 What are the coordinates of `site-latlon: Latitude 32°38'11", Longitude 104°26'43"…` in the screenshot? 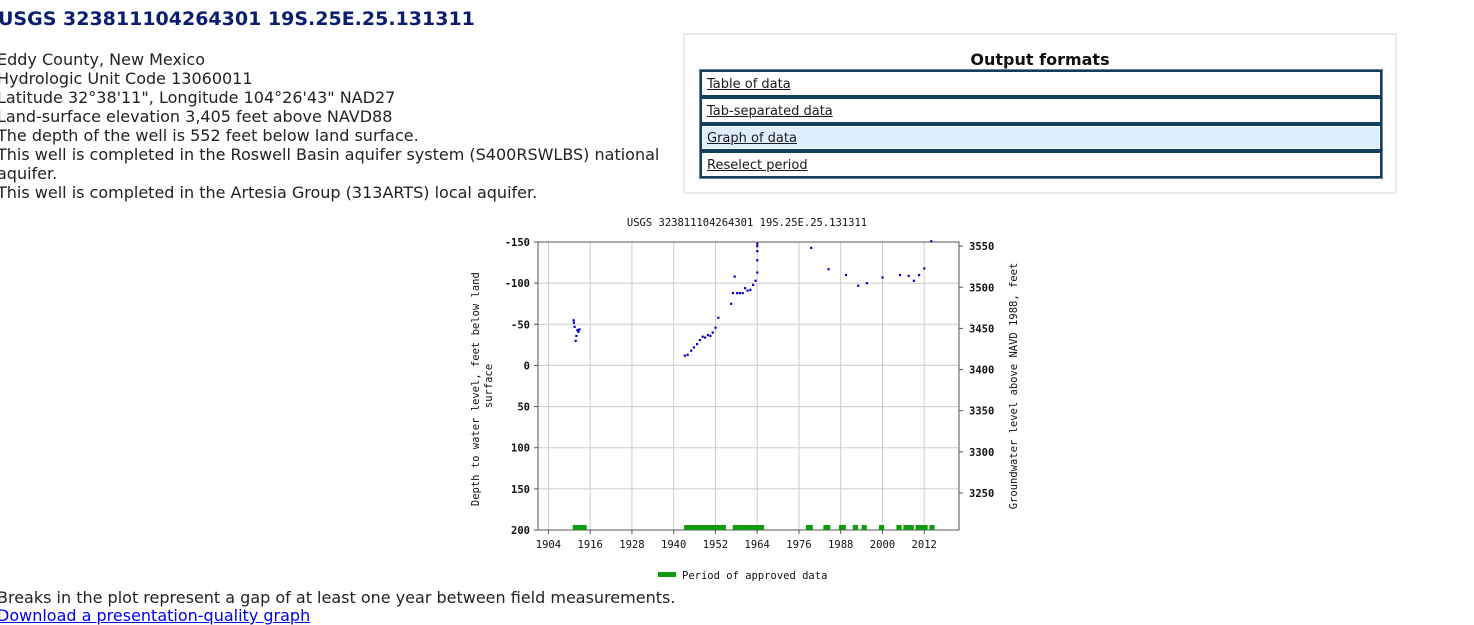 It's located at (198, 97).